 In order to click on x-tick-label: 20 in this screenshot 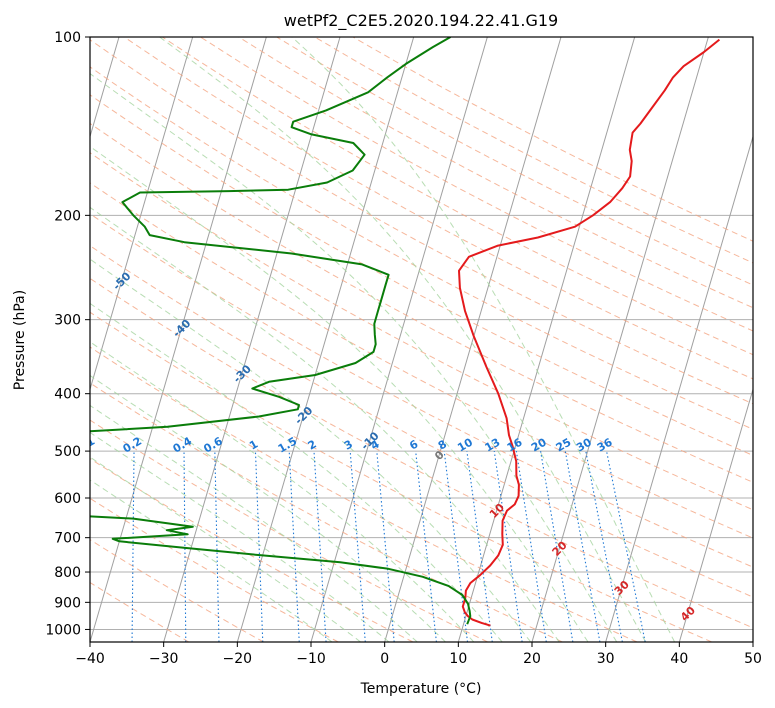, I will do `click(532, 659)`.